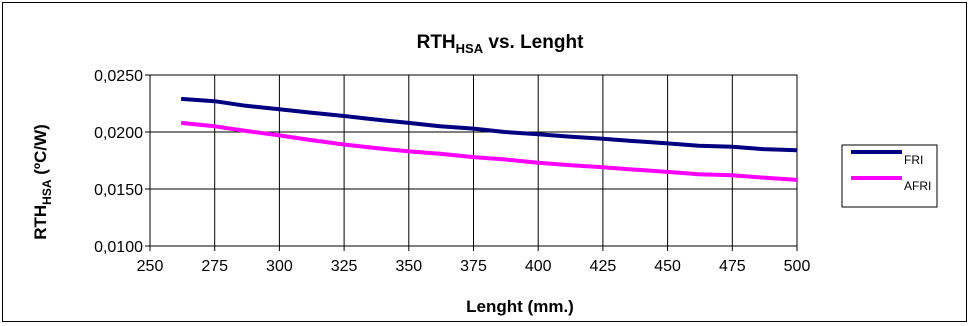 The width and height of the screenshot is (973, 326). What do you see at coordinates (917, 186) in the screenshot?
I see `legend-label-afri: AFRI` at bounding box center [917, 186].